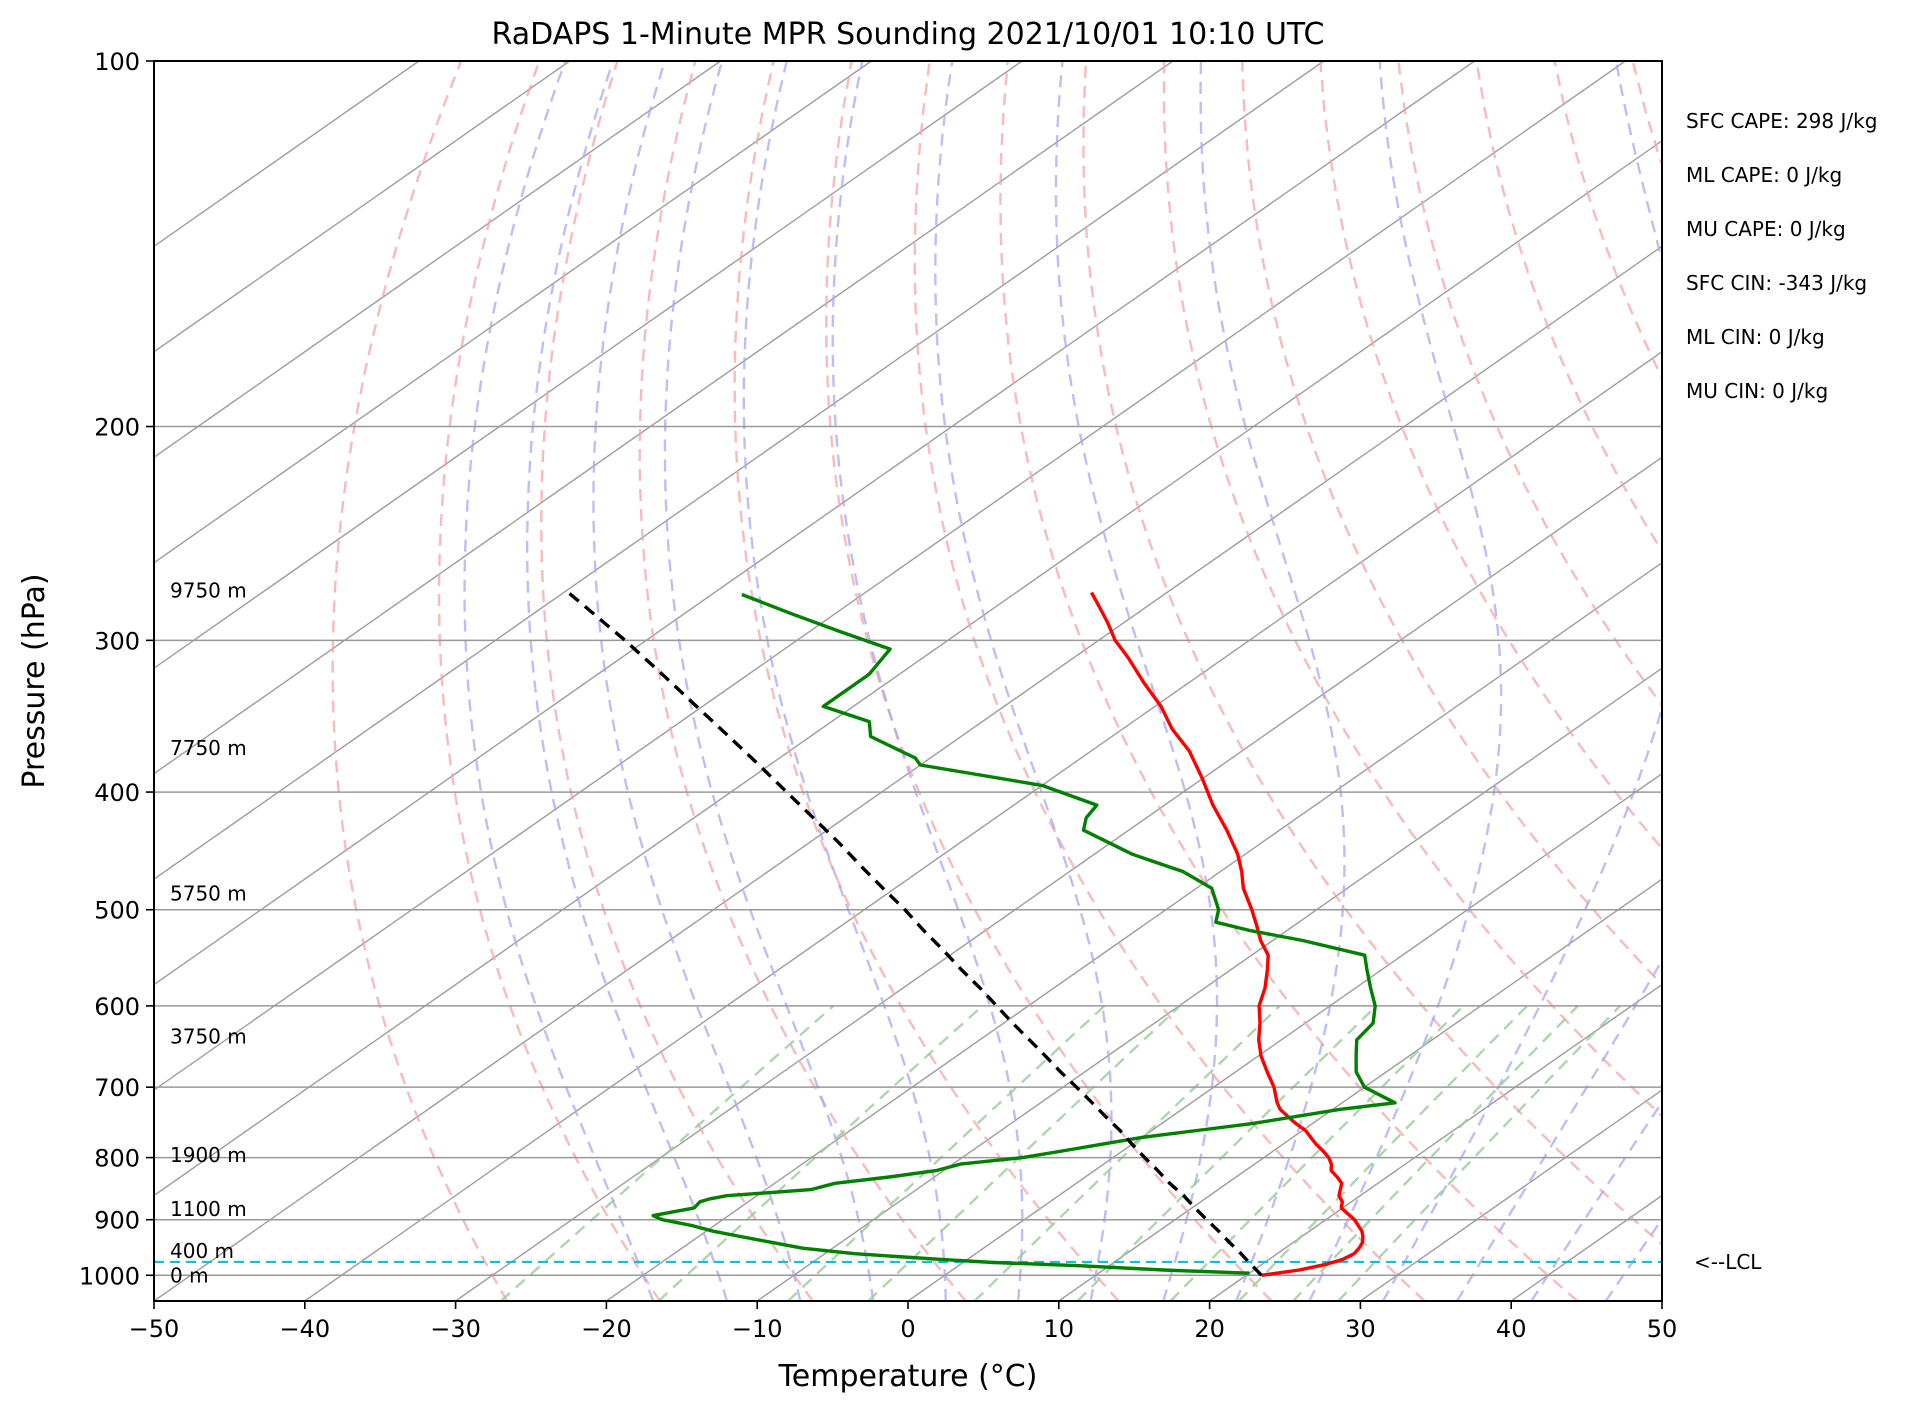 This screenshot has width=1911, height=1406. Describe the element at coordinates (1360, 1329) in the screenshot. I see `x-tick-label: 30` at that location.